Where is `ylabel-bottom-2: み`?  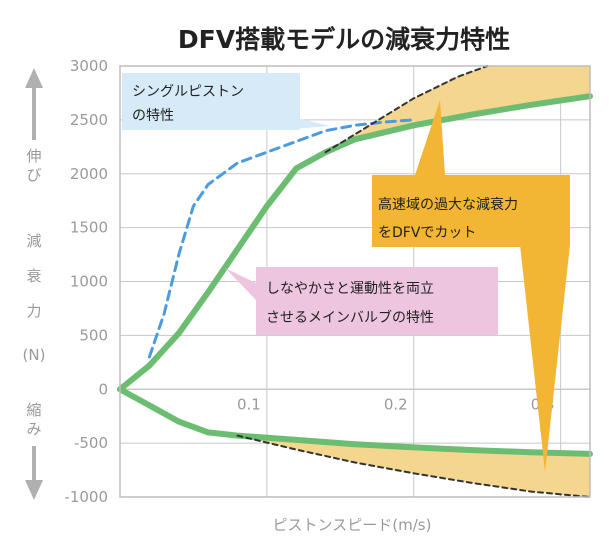
ylabel-bottom-2: み is located at coordinates (33, 429).